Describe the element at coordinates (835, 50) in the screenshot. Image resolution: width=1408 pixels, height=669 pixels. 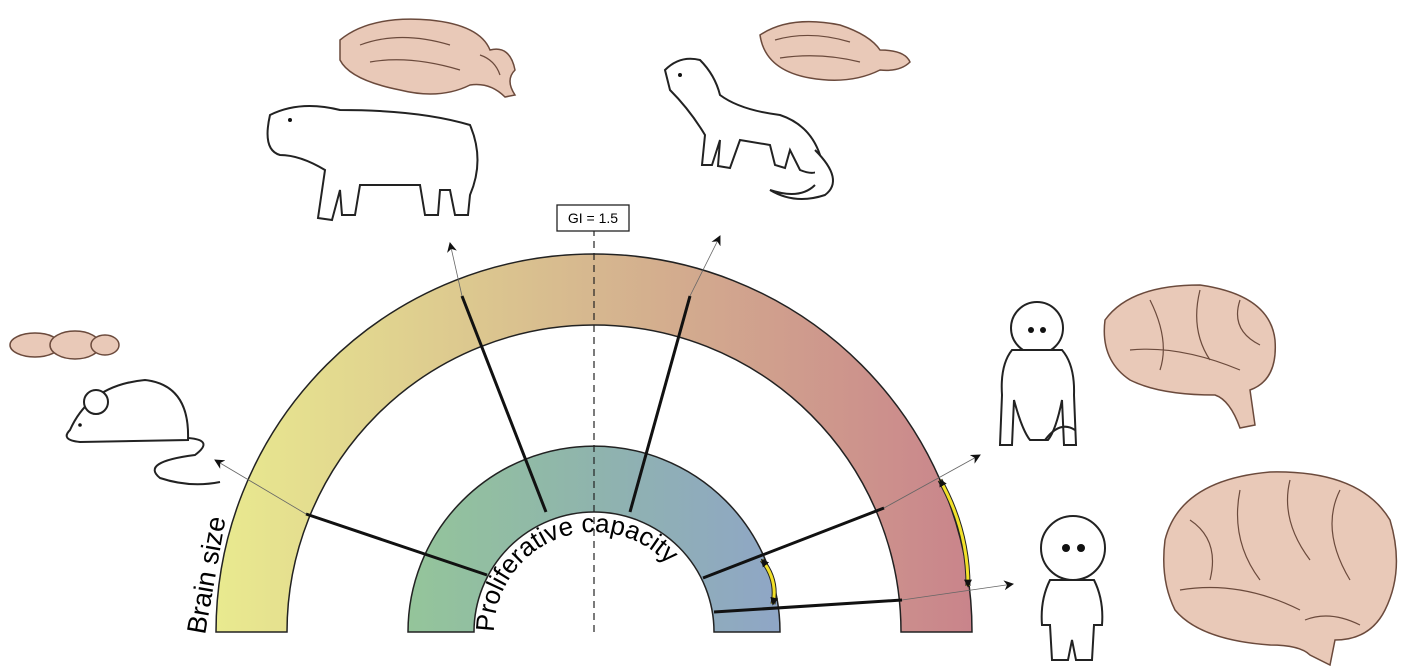
I see `ferret-brain` at that location.